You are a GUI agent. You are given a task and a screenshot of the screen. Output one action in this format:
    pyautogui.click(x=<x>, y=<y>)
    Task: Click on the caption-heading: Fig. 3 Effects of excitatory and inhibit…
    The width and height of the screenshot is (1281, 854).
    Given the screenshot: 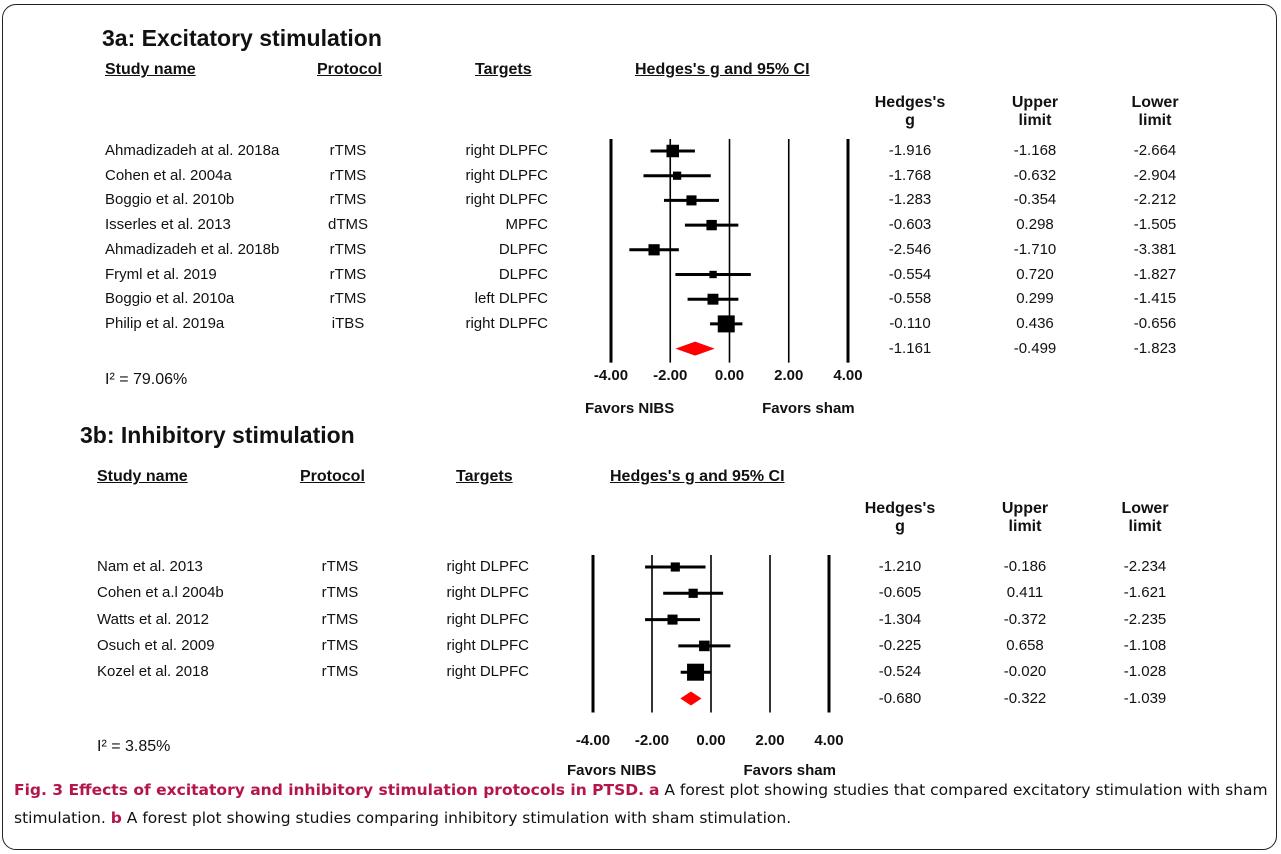 What is the action you would take?
    pyautogui.click(x=329, y=790)
    